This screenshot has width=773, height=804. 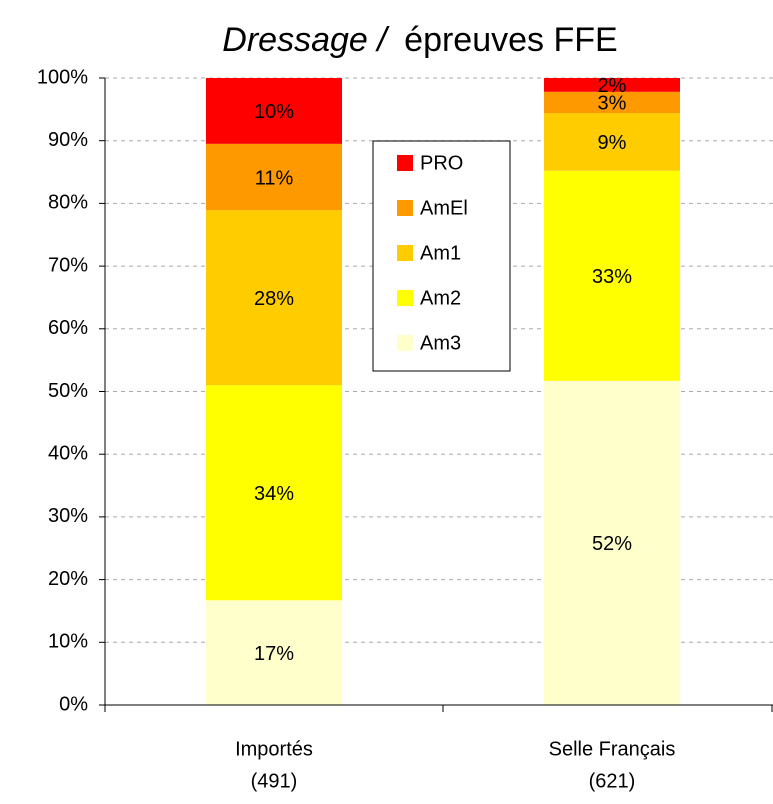 I want to click on y-tick-label: 30%, so click(x=68, y=516).